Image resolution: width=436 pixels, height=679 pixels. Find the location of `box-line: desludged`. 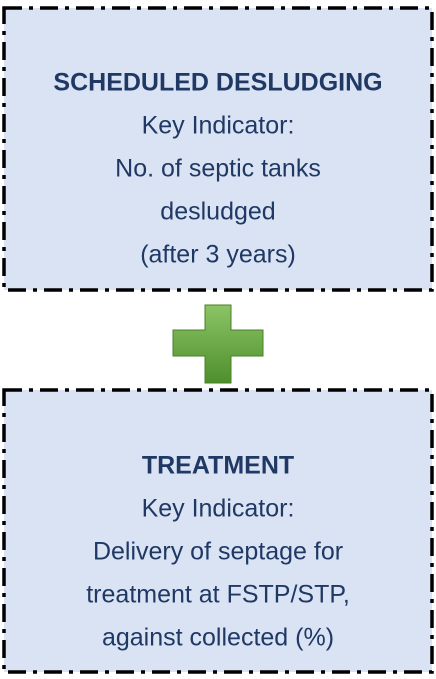

box-line: desludged is located at coordinates (217, 212).